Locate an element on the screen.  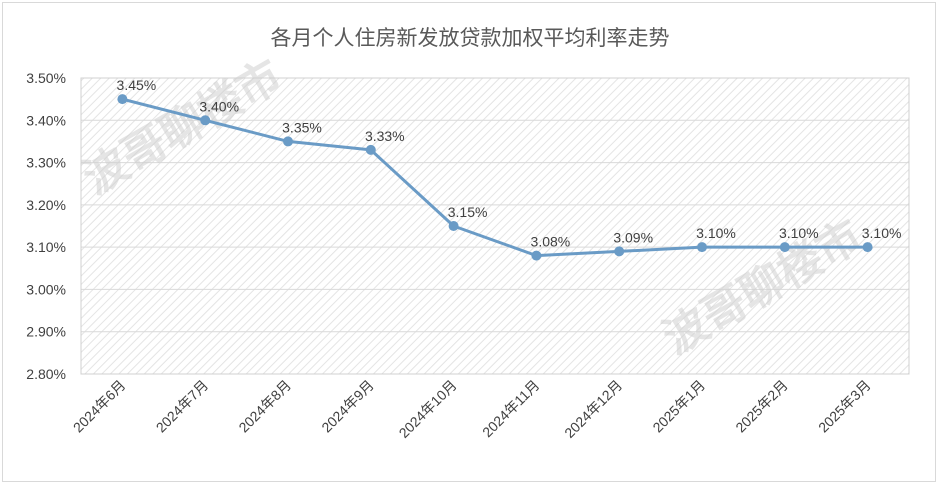
data-label: 3.09% is located at coordinates (633, 237).